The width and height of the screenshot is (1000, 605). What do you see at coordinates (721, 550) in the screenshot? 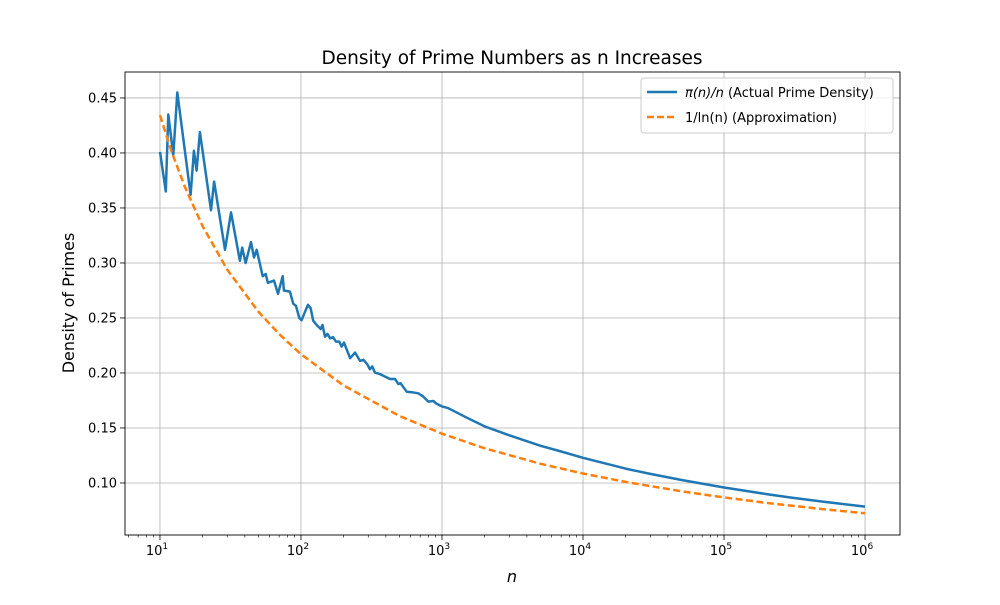
I see `x-tick-label: 10⁵` at bounding box center [721, 550].